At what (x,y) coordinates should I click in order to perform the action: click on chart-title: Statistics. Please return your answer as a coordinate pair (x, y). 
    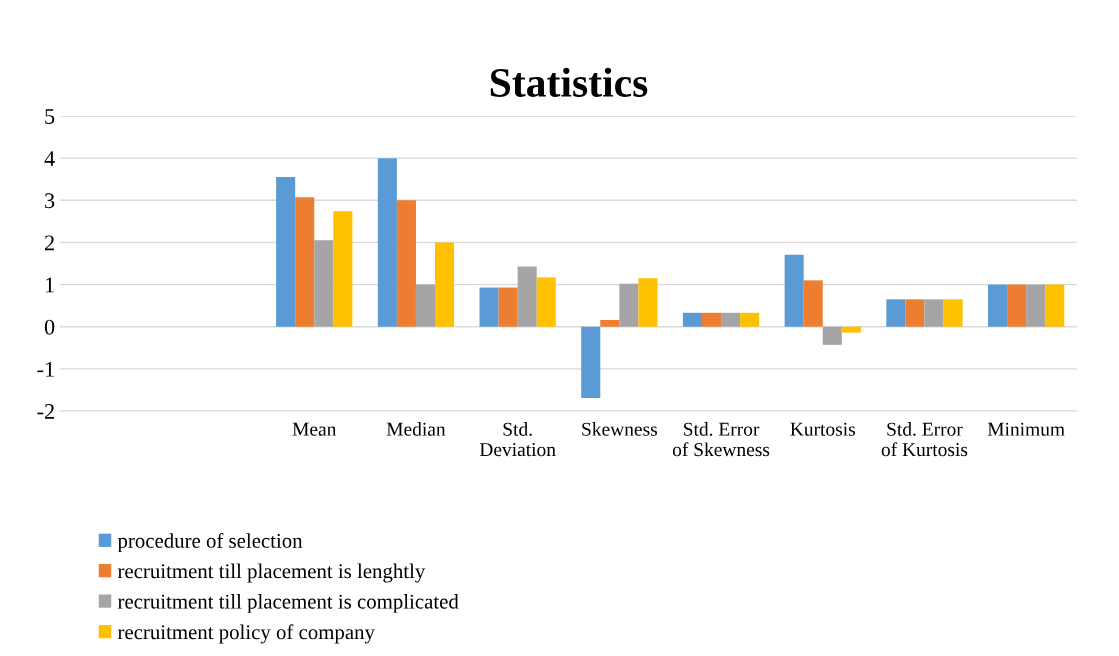
    Looking at the image, I should click on (569, 82).